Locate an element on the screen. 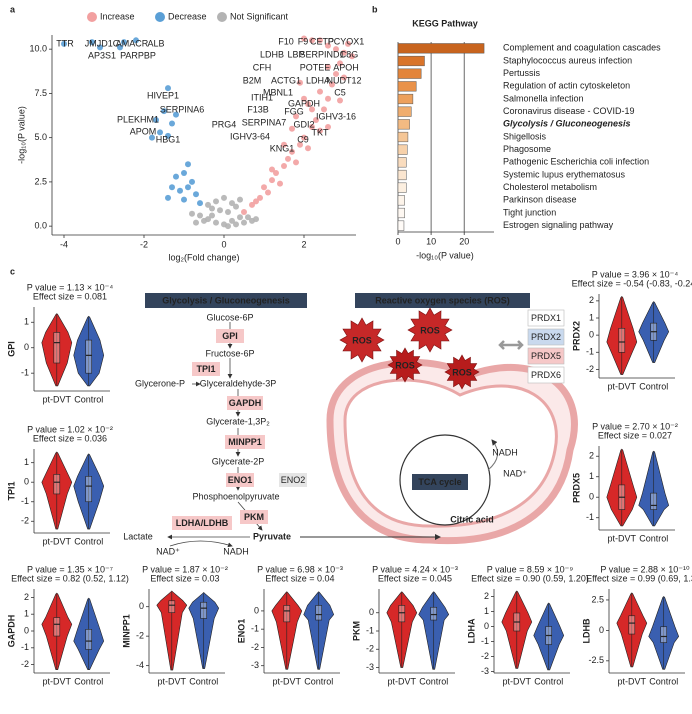 Image resolution: width=692 pixels, height=714 pixels. gene-label: IGHV3-16 is located at coordinates (336, 116).